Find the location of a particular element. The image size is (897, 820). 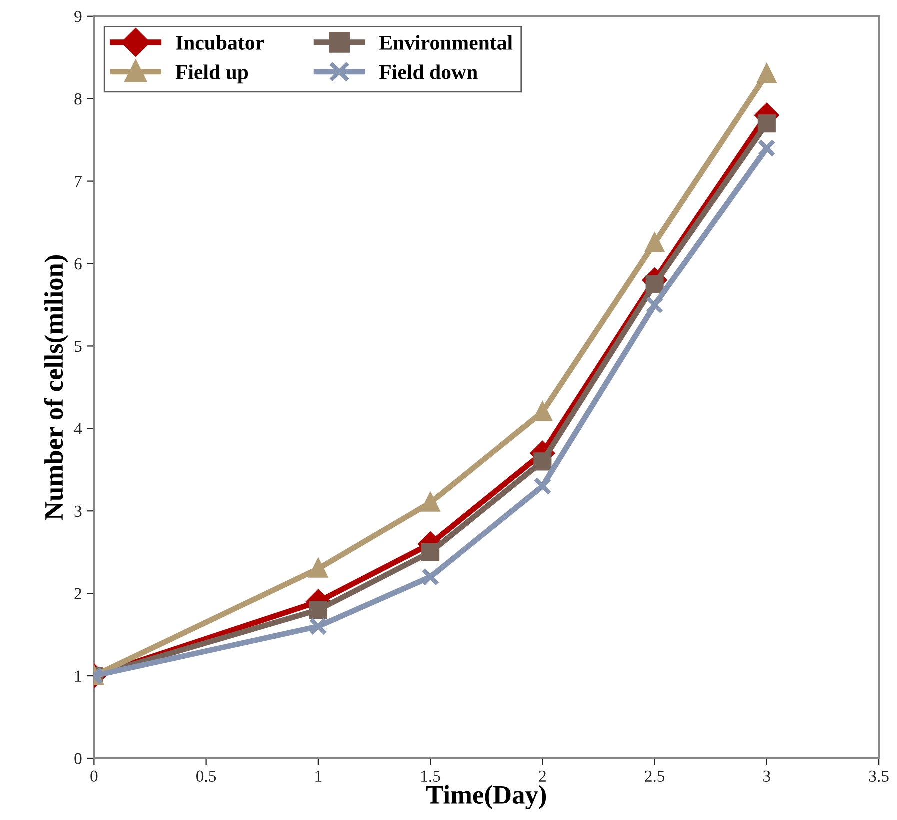

x-axis-title: Time(Day) is located at coordinates (486, 797).